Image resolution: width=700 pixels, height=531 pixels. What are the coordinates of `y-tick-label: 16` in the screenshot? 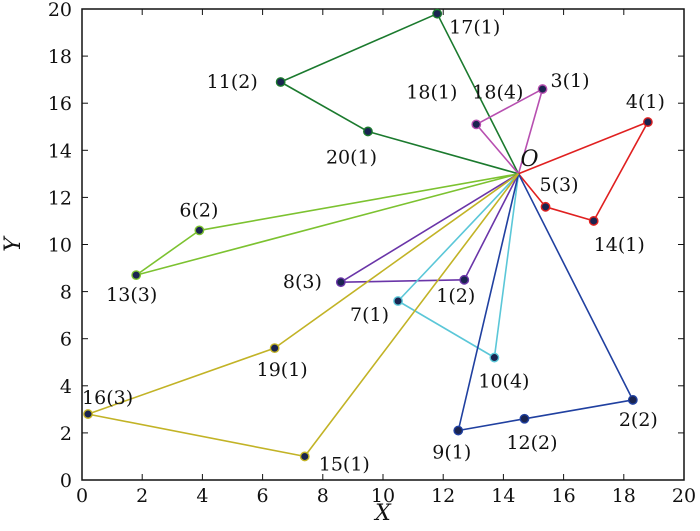 It's located at (60, 104).